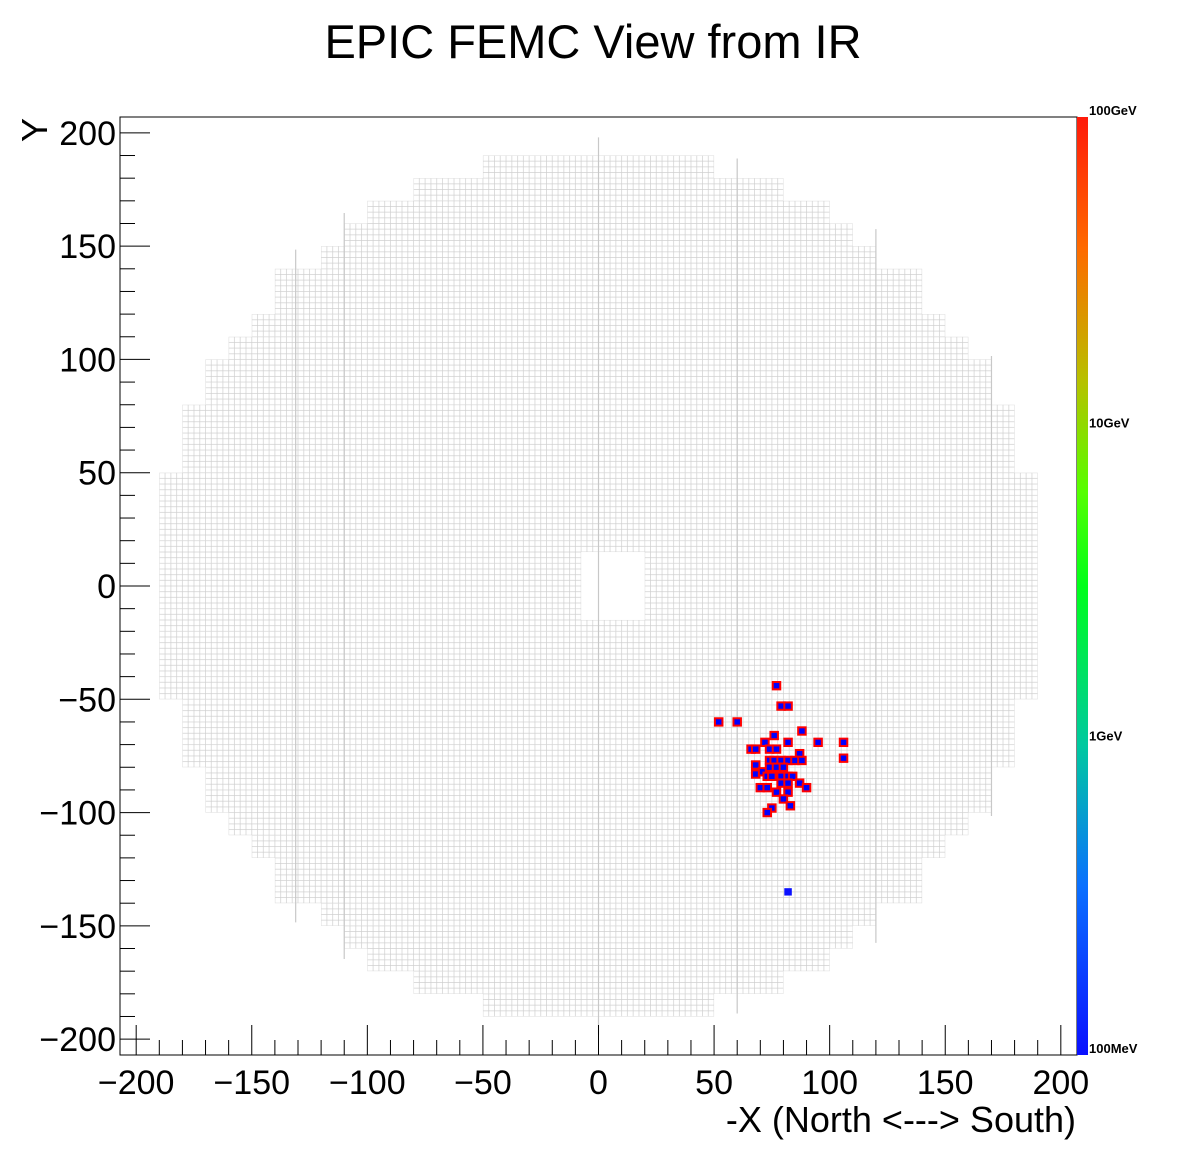 This screenshot has height=1172, width=1196. Describe the element at coordinates (34, 130) in the screenshot. I see `y-axis-label: Y` at that location.